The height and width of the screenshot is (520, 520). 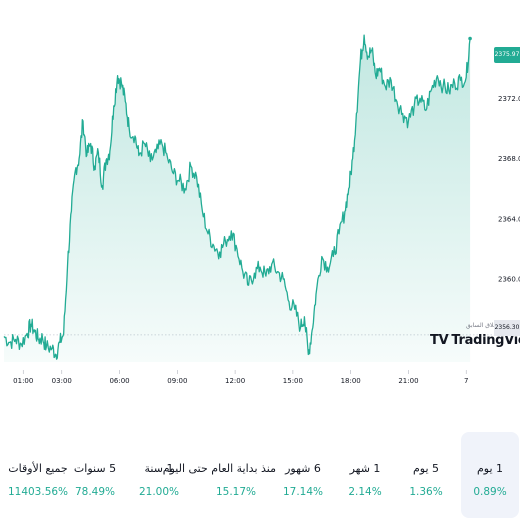 What do you see at coordinates (365, 468) in the screenshot?
I see `period-label: 1 شهر` at bounding box center [365, 468].